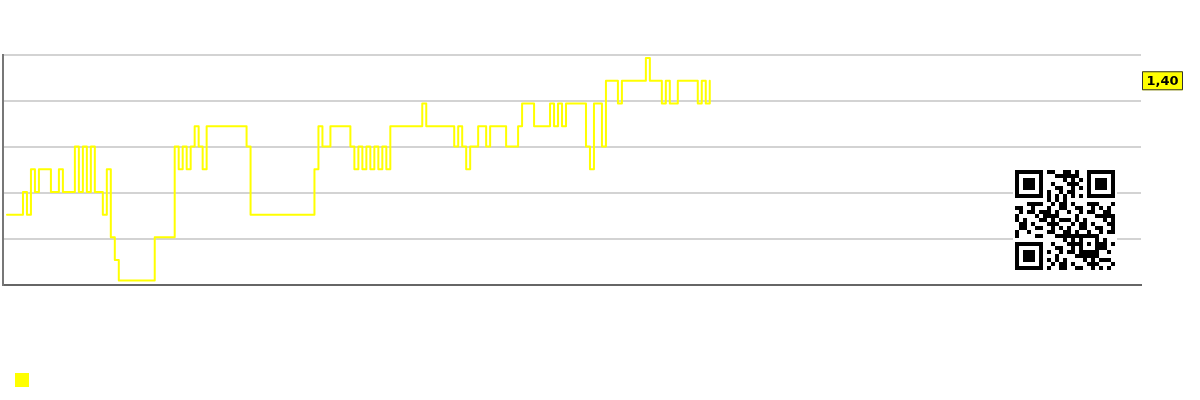  What do you see at coordinates (1162, 80) in the screenshot?
I see `annotation: 1,40` at bounding box center [1162, 80].